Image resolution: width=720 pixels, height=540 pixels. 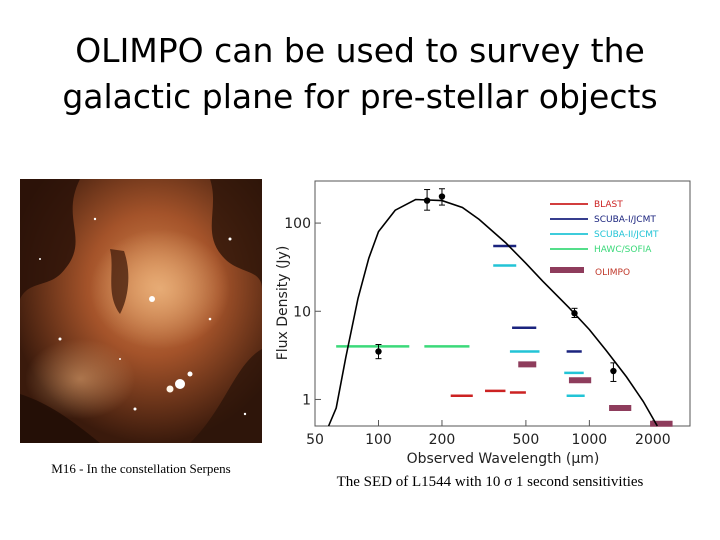 What do you see at coordinates (590, 440) in the screenshot?
I see `x-tick-label: 1000` at bounding box center [590, 440].